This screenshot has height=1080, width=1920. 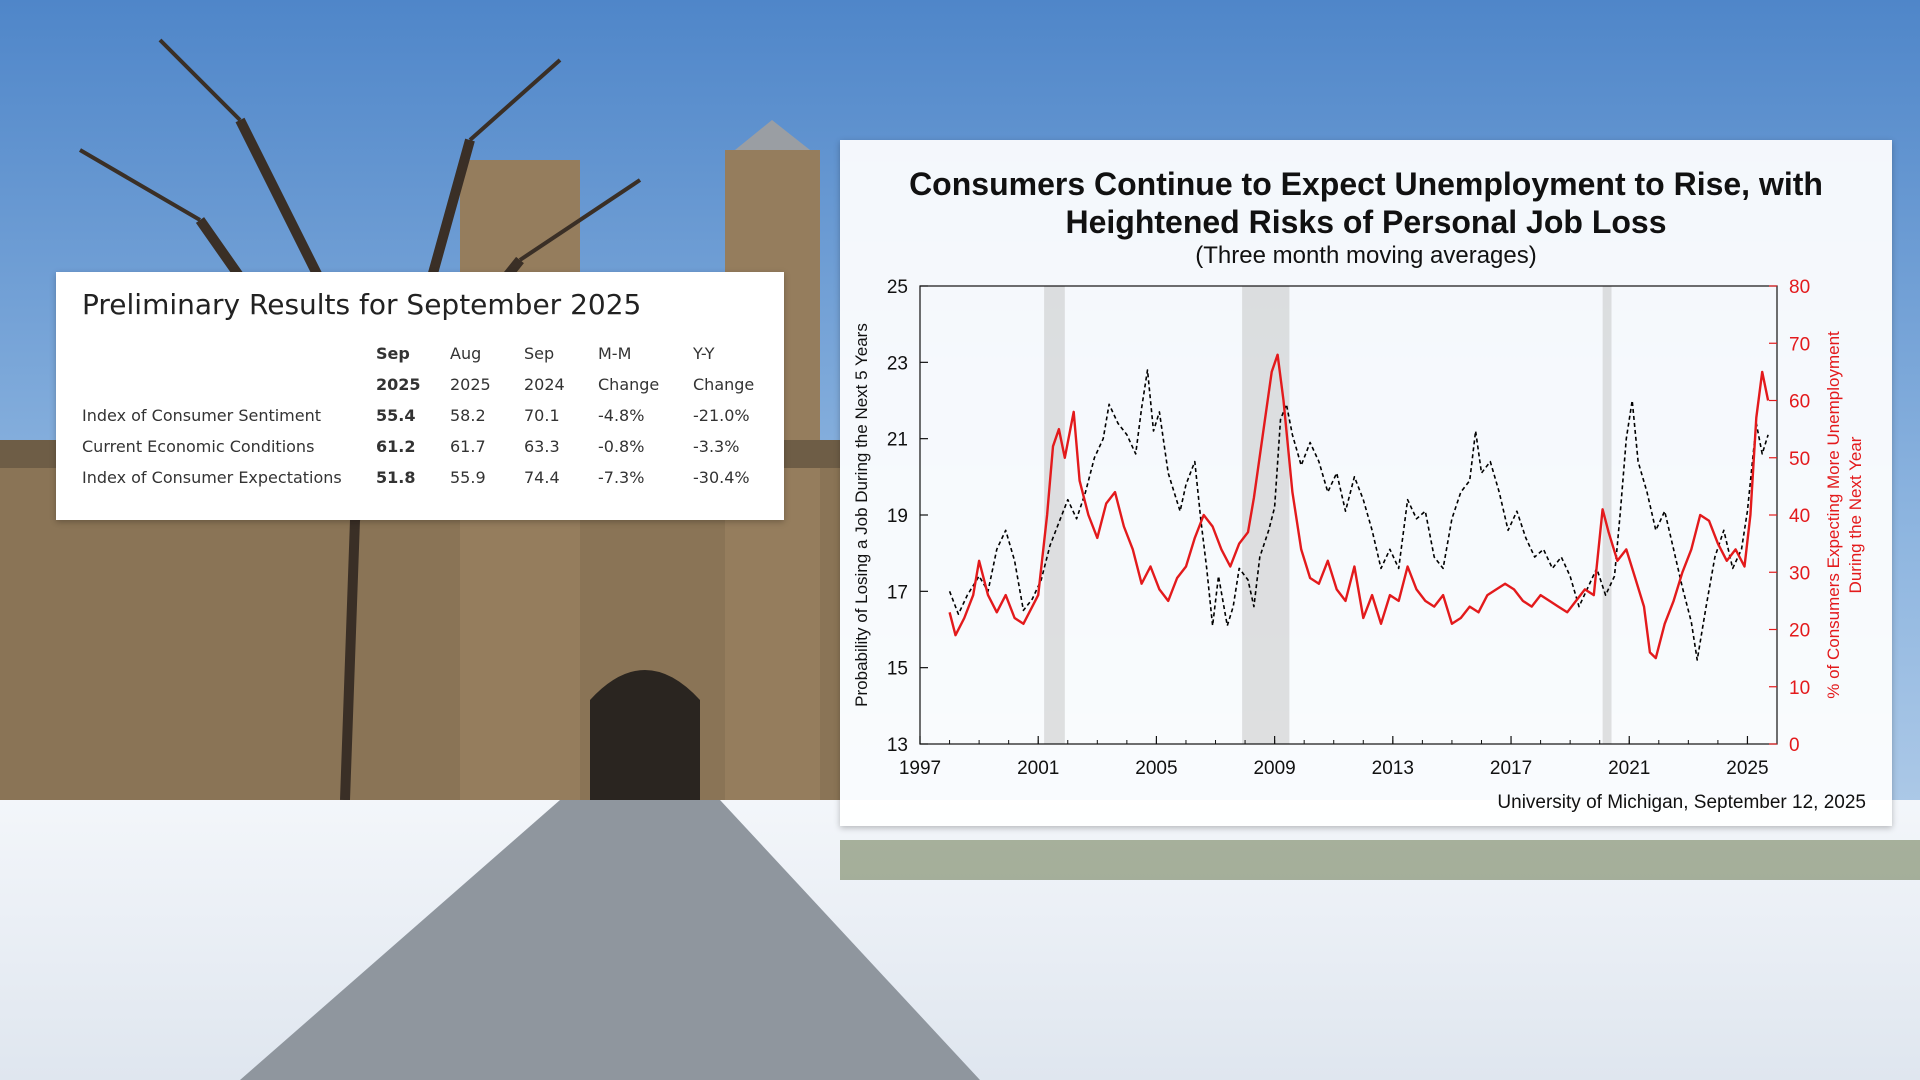 I want to click on results-title: Preliminary Results for September 2025, so click(x=362, y=304).